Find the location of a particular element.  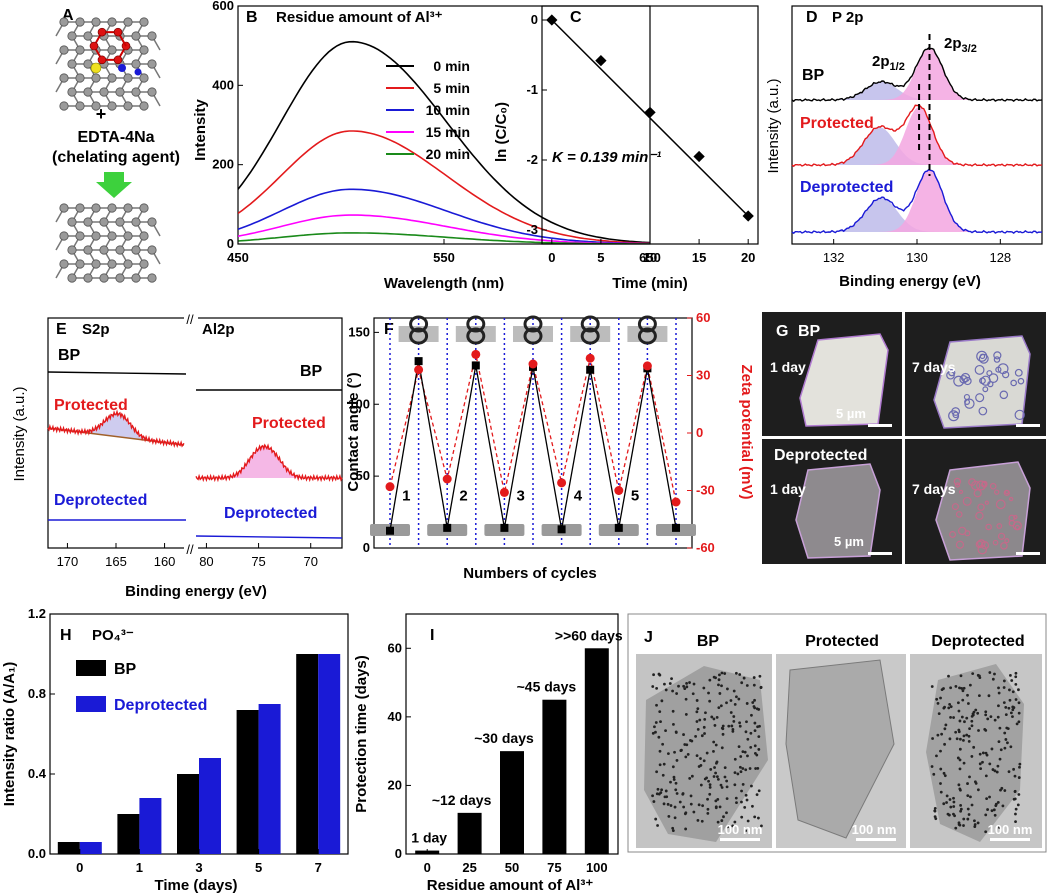

cycle-label: 2 is located at coordinates (463, 496).